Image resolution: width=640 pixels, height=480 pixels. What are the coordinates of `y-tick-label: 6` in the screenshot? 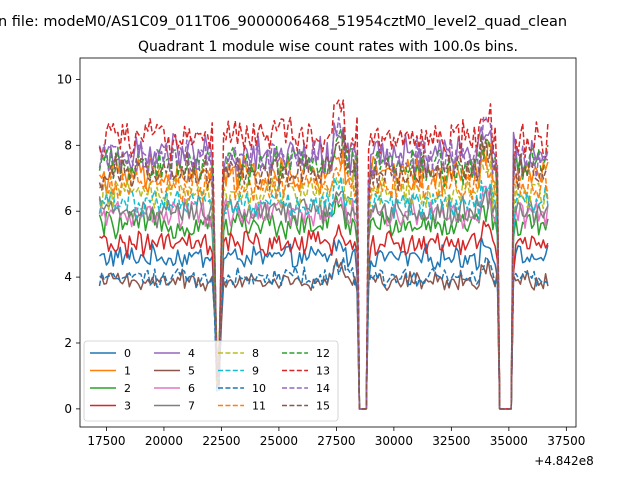 It's located at (68, 211).